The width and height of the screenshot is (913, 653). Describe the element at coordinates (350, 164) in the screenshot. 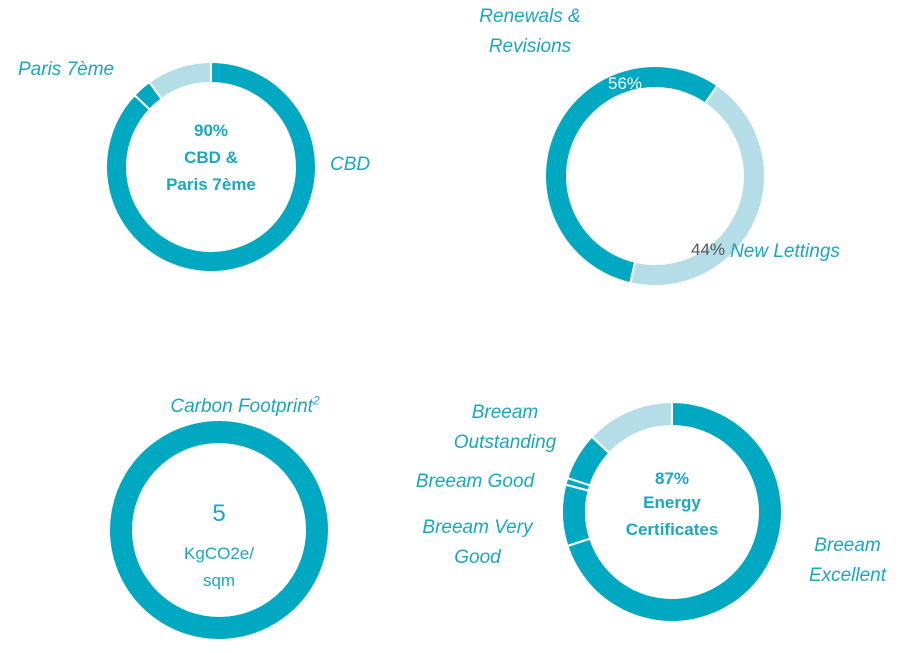

I see `category-label: CBD` at that location.